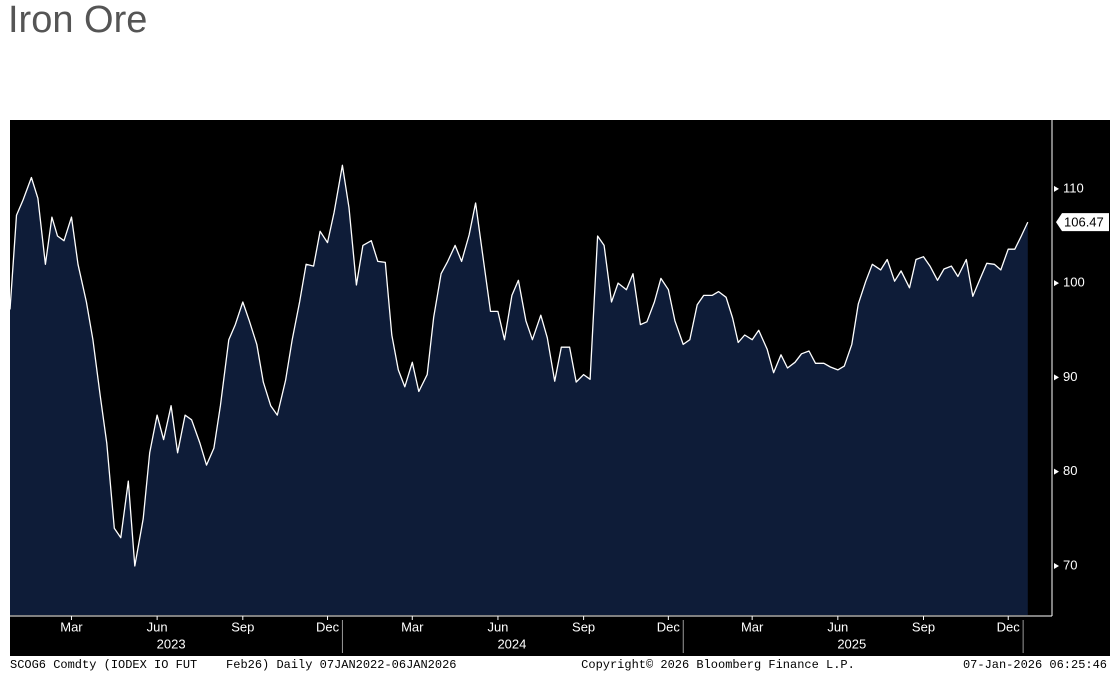 This screenshot has width=1110, height=676. I want to click on y-tick-label: 110, so click(1073, 187).